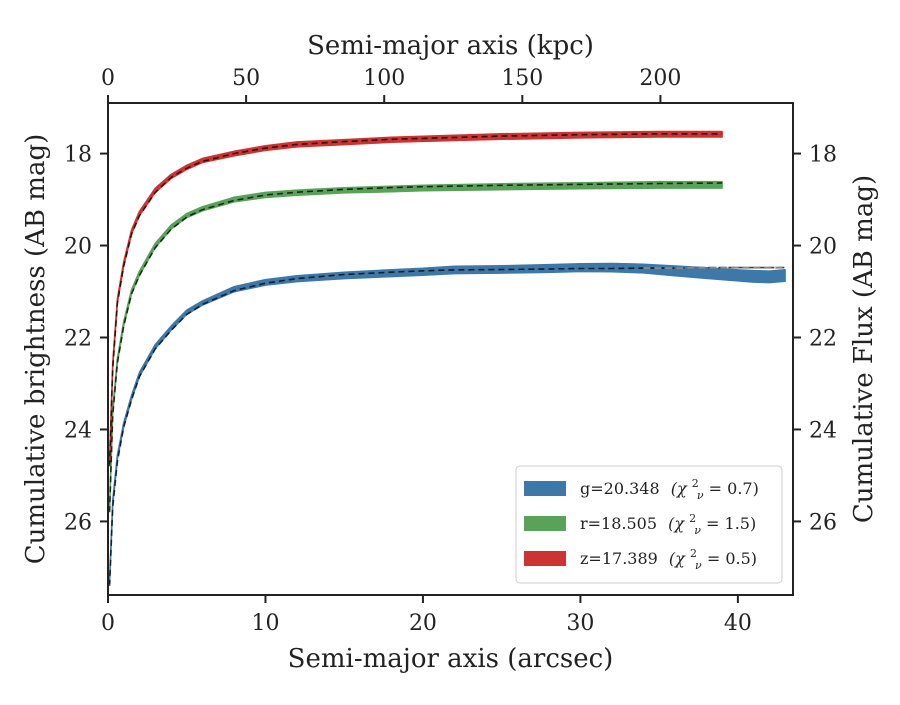 The image size is (900, 705). What do you see at coordinates (619, 558) in the screenshot?
I see `legend-name-z: z=17.389` at bounding box center [619, 558].